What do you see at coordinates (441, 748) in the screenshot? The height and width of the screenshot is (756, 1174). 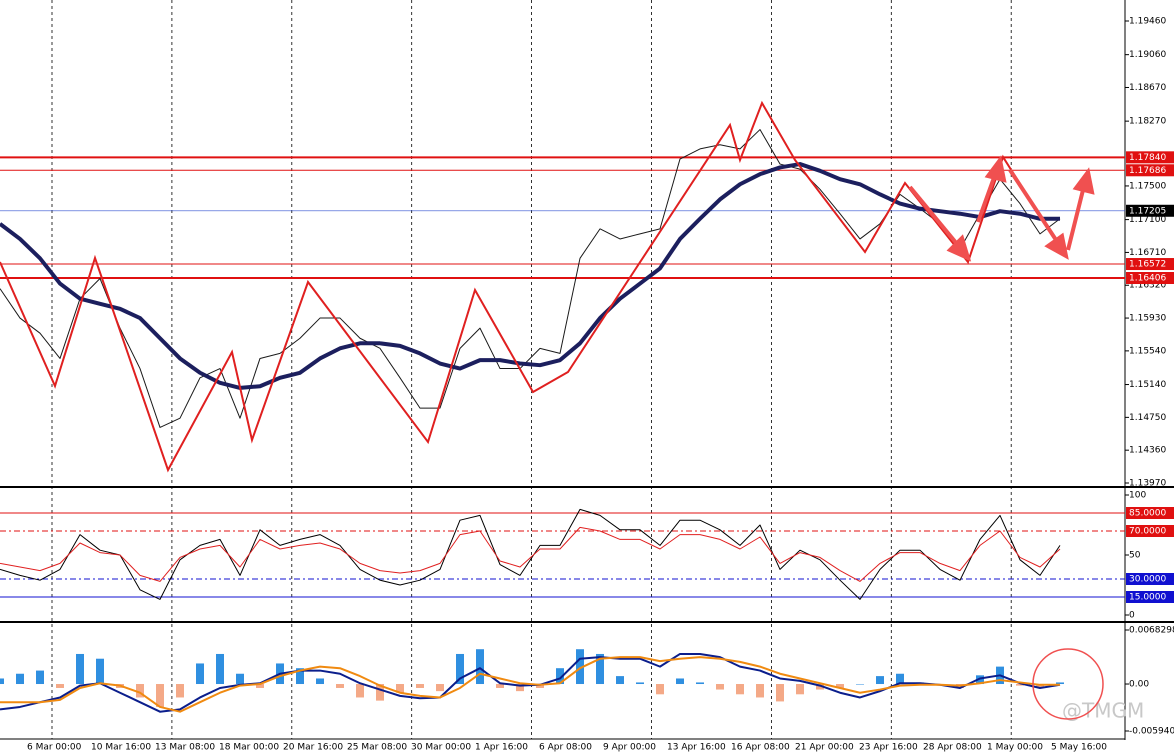 I see `x-tick-label: 30 Mar 00:00` at bounding box center [441, 748].